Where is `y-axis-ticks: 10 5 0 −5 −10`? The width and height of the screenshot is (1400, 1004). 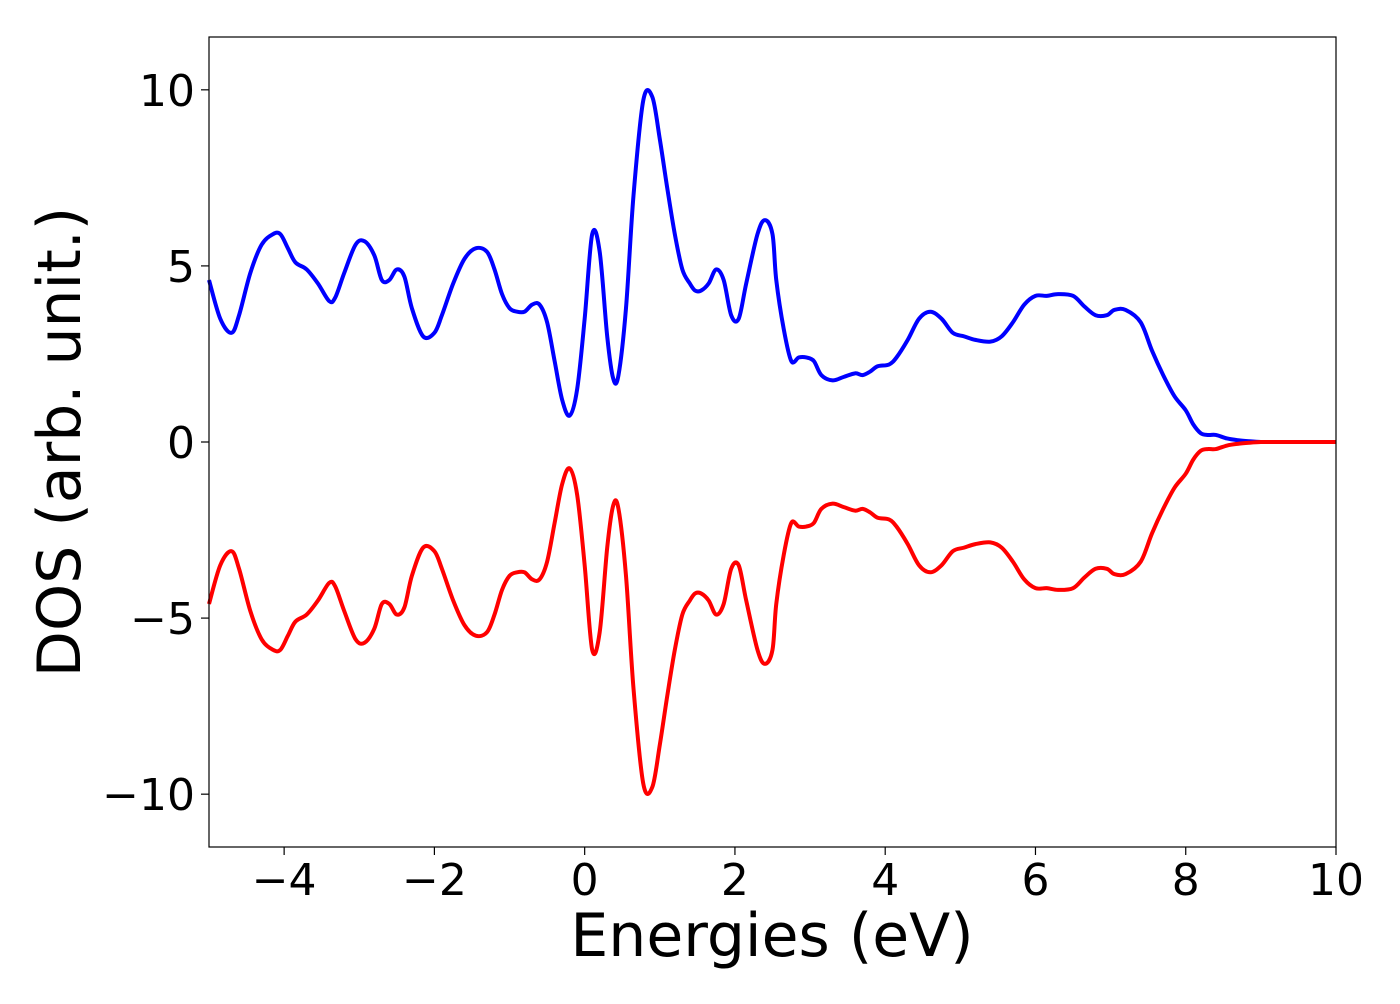
y-axis-ticks: 10 5 0 −5 −10 is located at coordinates (155, 443).